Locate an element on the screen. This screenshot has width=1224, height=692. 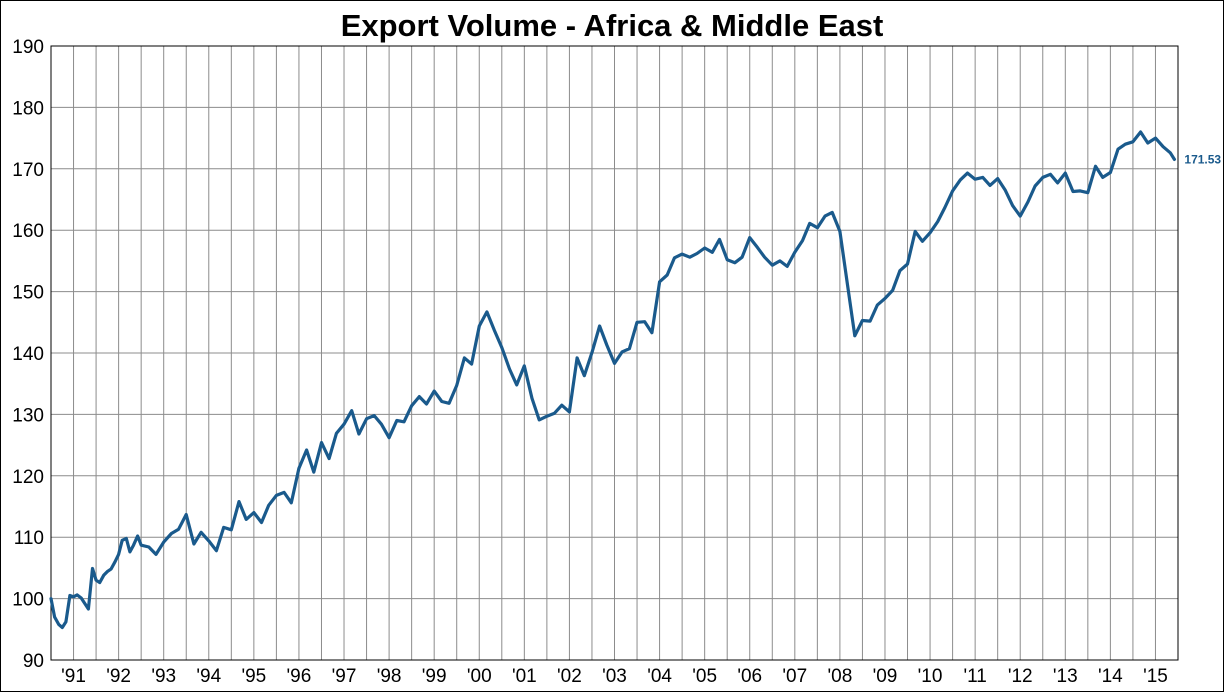
y-tick-label: 140 is located at coordinates (28, 354).